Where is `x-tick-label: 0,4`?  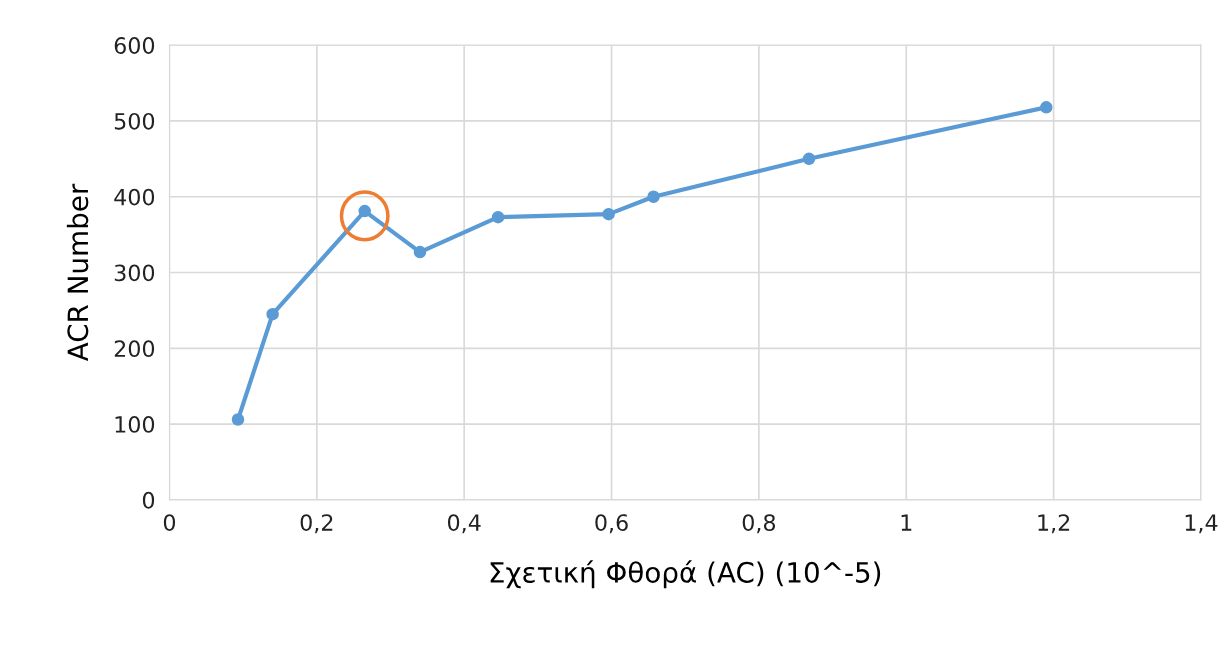
x-tick-label: 0,4 is located at coordinates (464, 524).